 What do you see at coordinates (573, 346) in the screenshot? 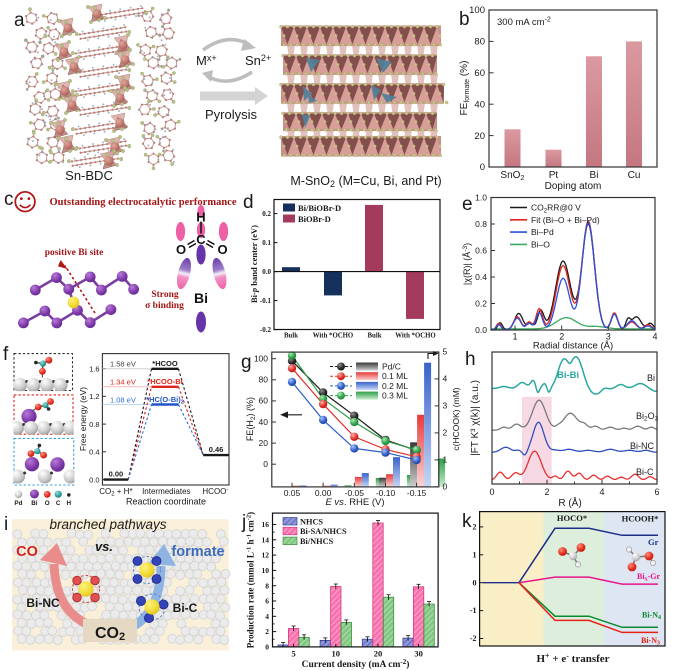
I see `svg-text: Radial distance (Å)` at bounding box center [573, 346].